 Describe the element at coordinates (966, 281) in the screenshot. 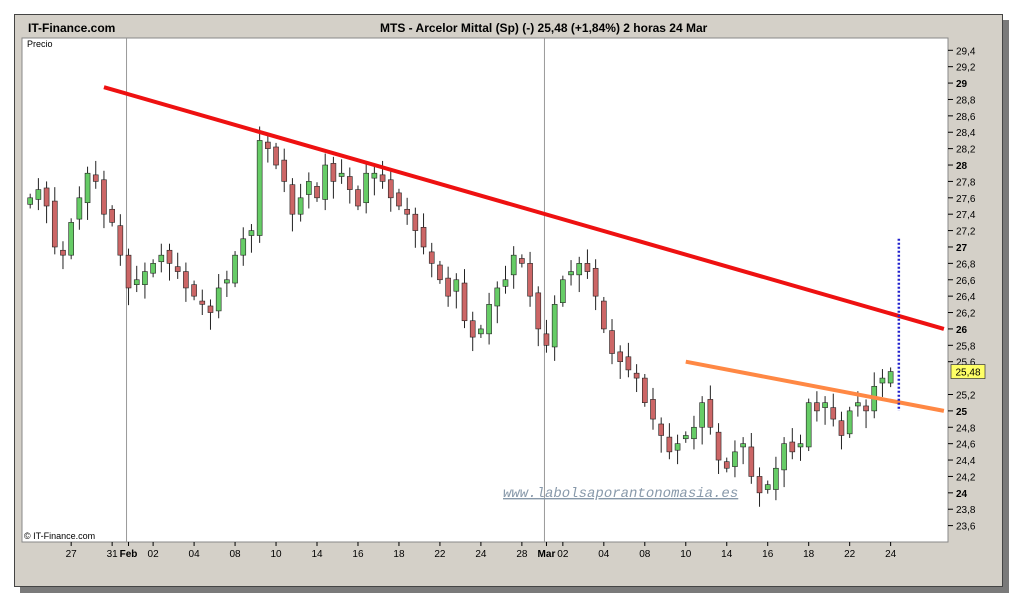

I see `y-tick-label: 26,6` at that location.